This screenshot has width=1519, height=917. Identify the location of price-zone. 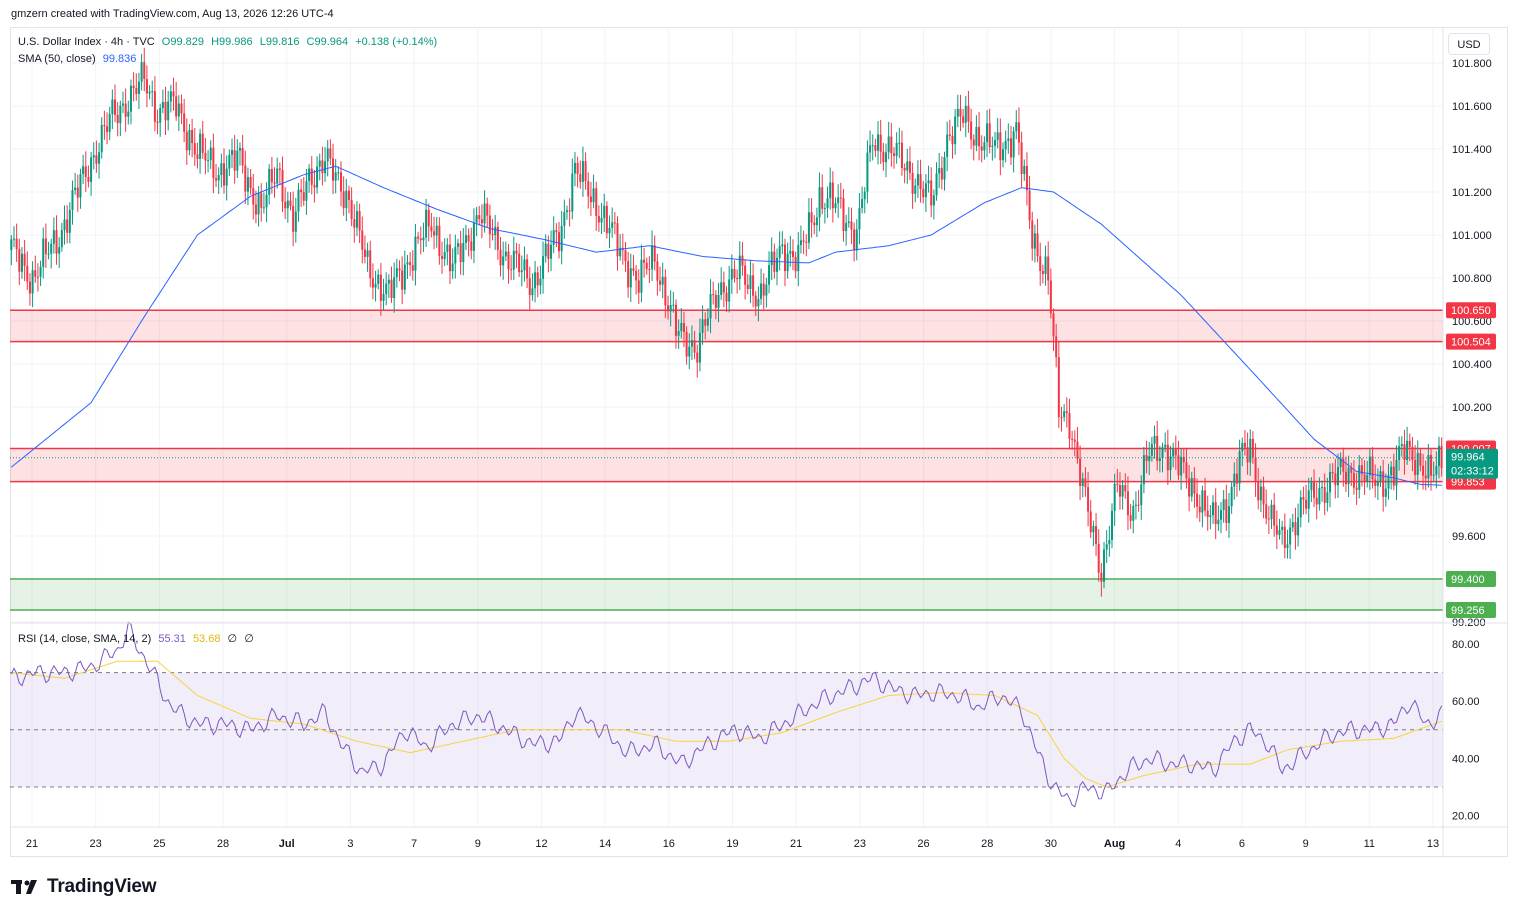
(726, 465).